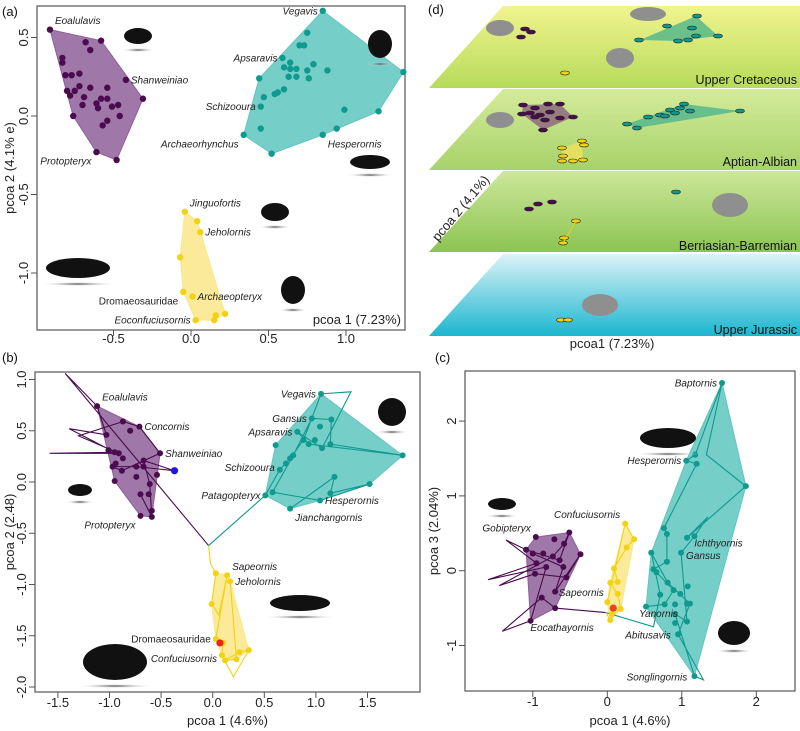 The width and height of the screenshot is (800, 731). Describe the element at coordinates (451, 495) in the screenshot. I see `y-tick-label: 1` at that location.